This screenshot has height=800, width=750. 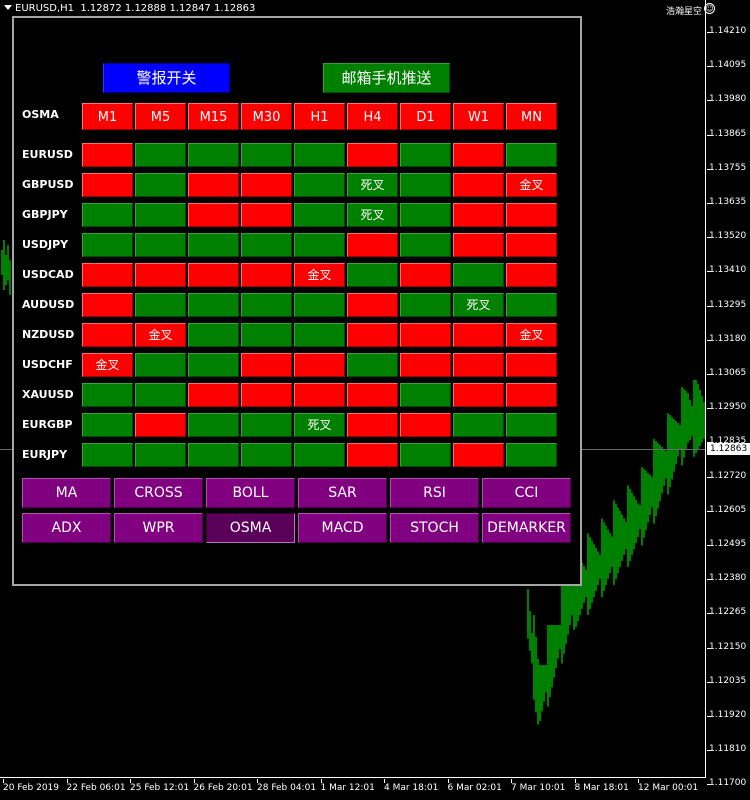 I want to click on timeframe-header-m30: M30, so click(x=266, y=116).